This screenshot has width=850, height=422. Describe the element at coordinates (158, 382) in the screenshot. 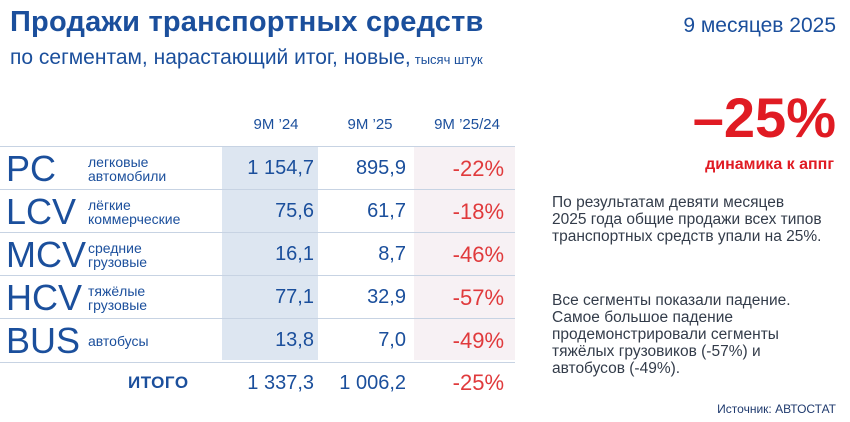

I see `total-label: ИТОГО` at that location.